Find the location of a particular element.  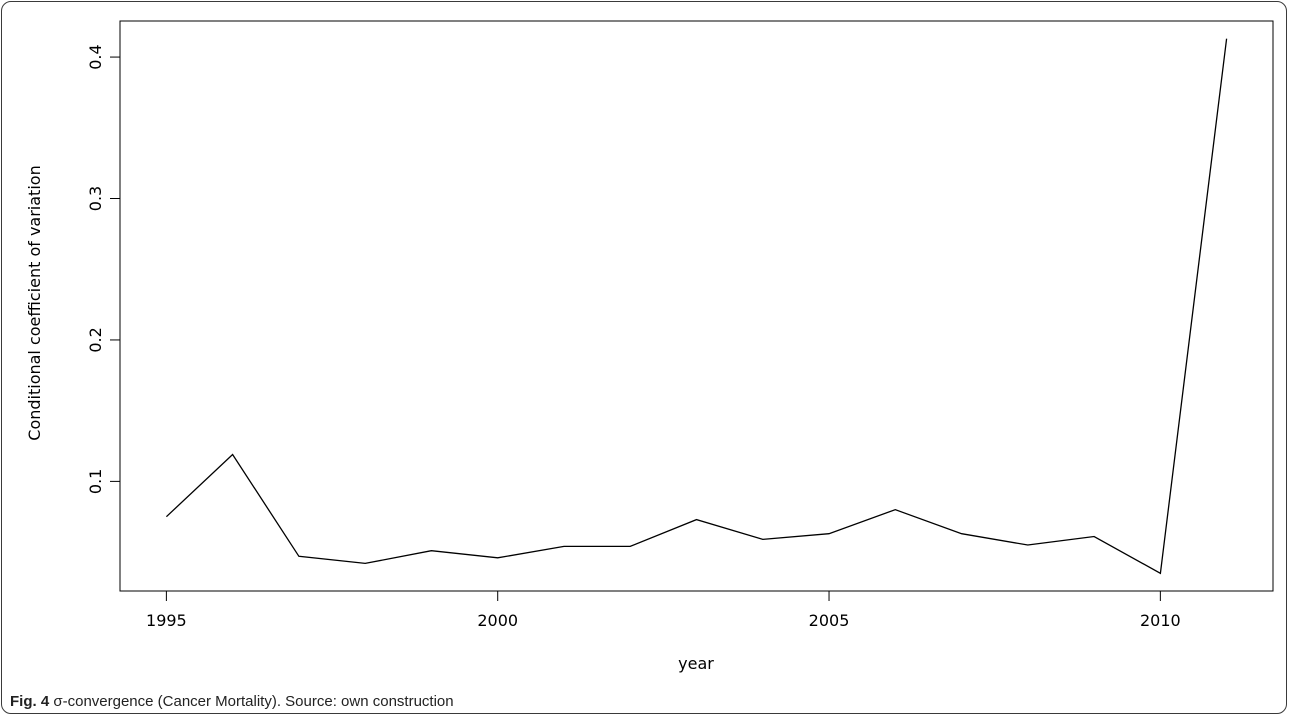

x-tick-label: 2010 is located at coordinates (1160, 620).